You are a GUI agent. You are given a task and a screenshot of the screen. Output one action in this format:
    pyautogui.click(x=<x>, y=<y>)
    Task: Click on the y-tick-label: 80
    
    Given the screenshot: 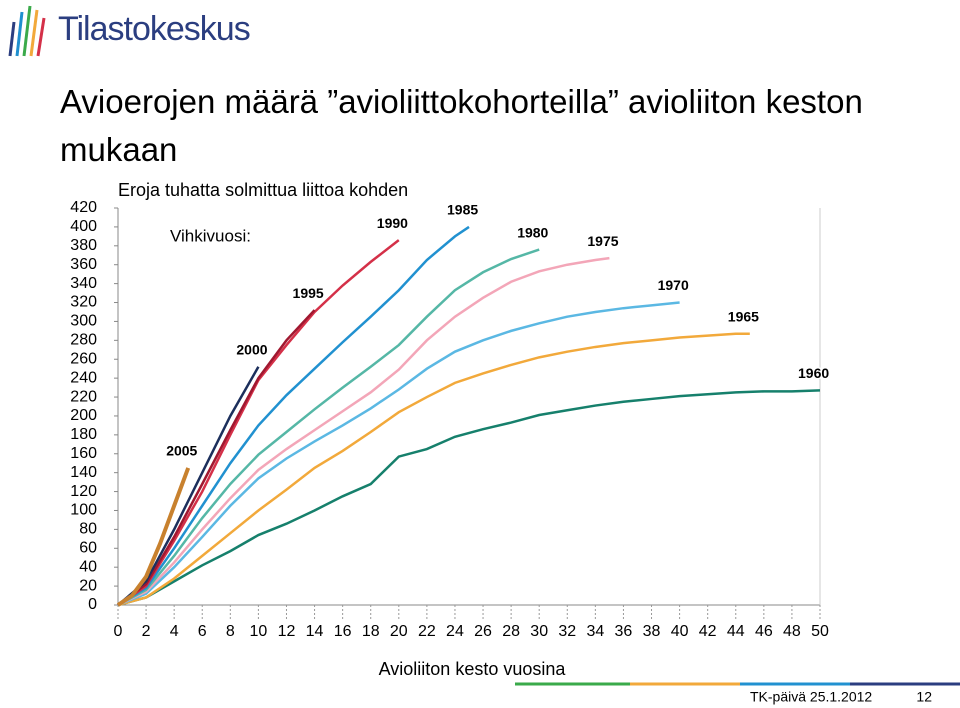 What is the action you would take?
    pyautogui.click(x=88, y=529)
    